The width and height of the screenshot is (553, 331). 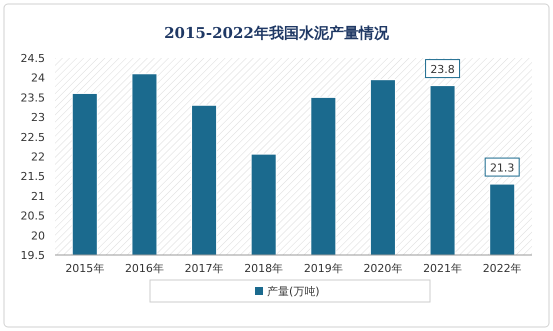 I want to click on chart-title: 2015-2022年我国水泥产量情况, so click(x=277, y=33).